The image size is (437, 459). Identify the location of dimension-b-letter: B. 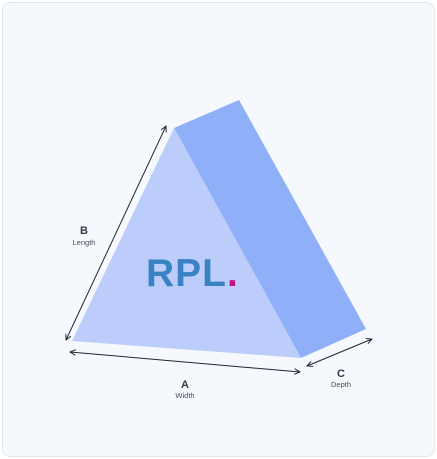
(84, 231).